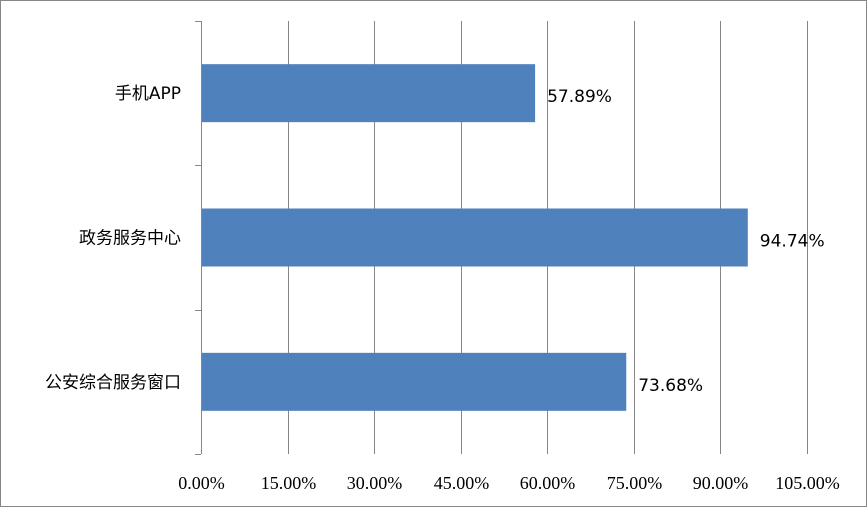 Image resolution: width=867 pixels, height=507 pixels. I want to click on x-tick-label: 75.00%, so click(635, 483).